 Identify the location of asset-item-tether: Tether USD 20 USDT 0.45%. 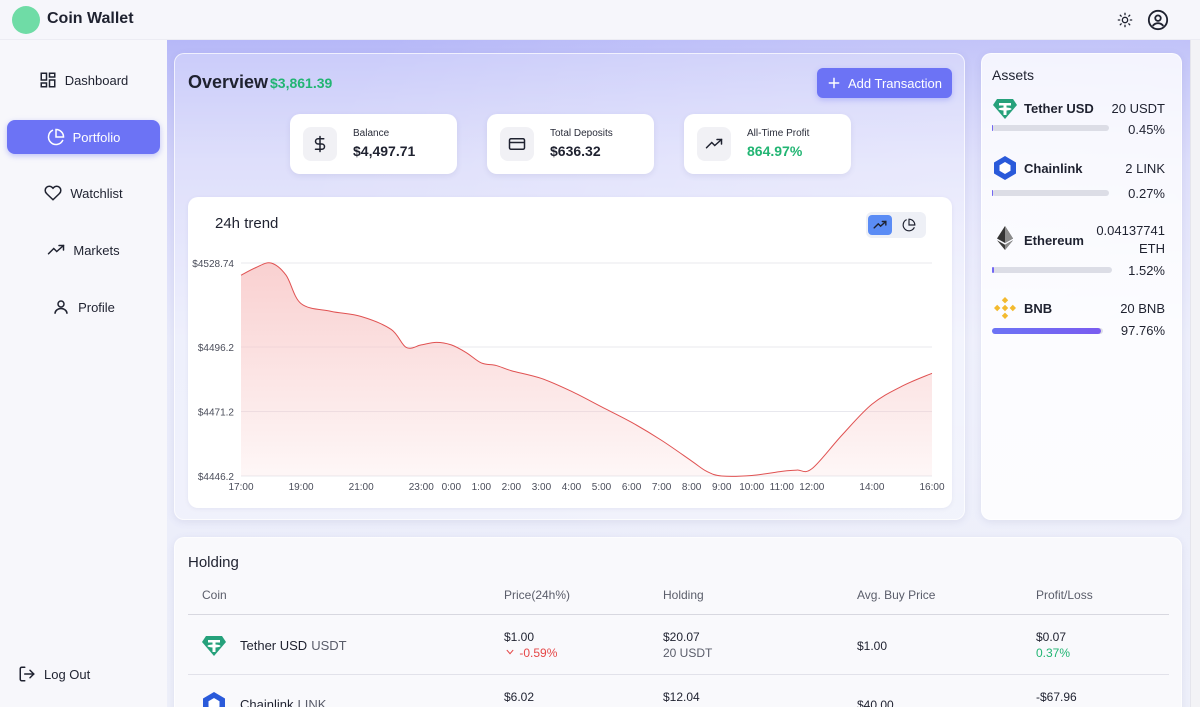
(1079, 116).